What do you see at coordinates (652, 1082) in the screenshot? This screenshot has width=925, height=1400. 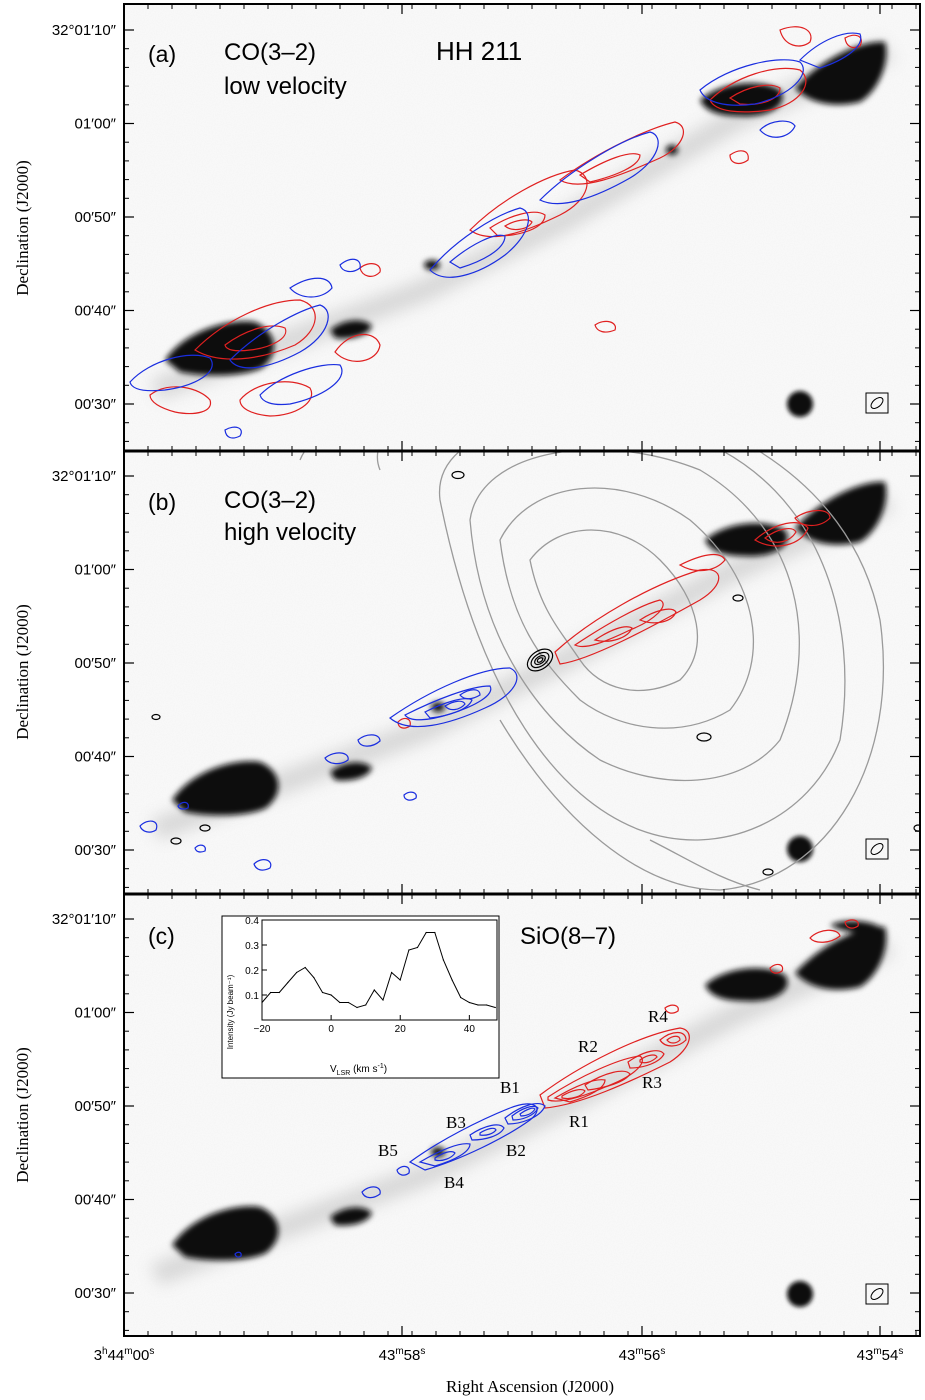 I see `knot-label-r3: R3` at bounding box center [652, 1082].